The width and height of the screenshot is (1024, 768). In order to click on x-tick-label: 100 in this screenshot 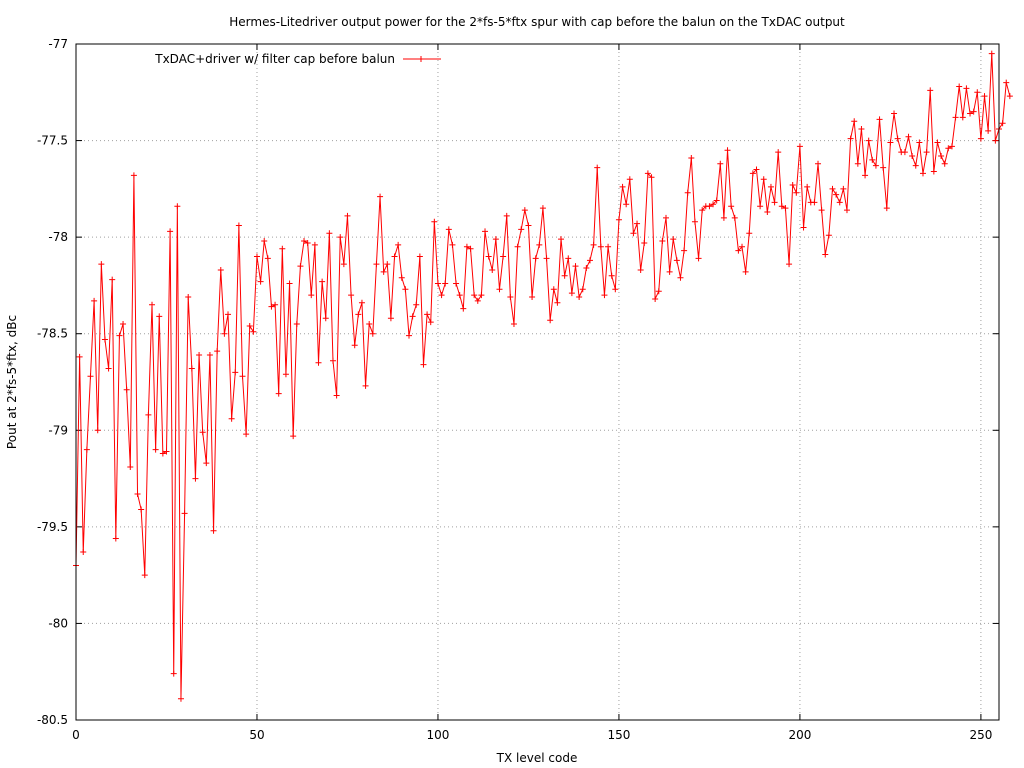, I will do `click(438, 735)`.